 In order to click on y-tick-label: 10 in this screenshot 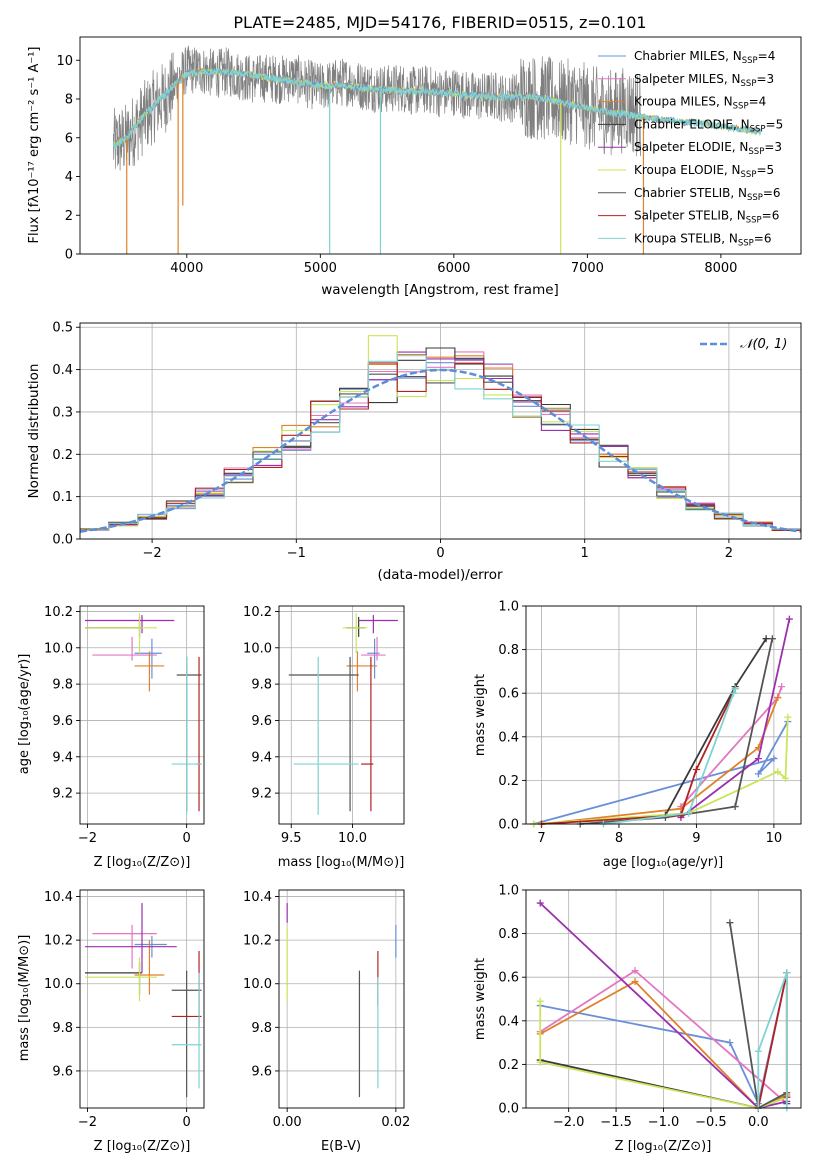, I will do `click(64, 61)`.